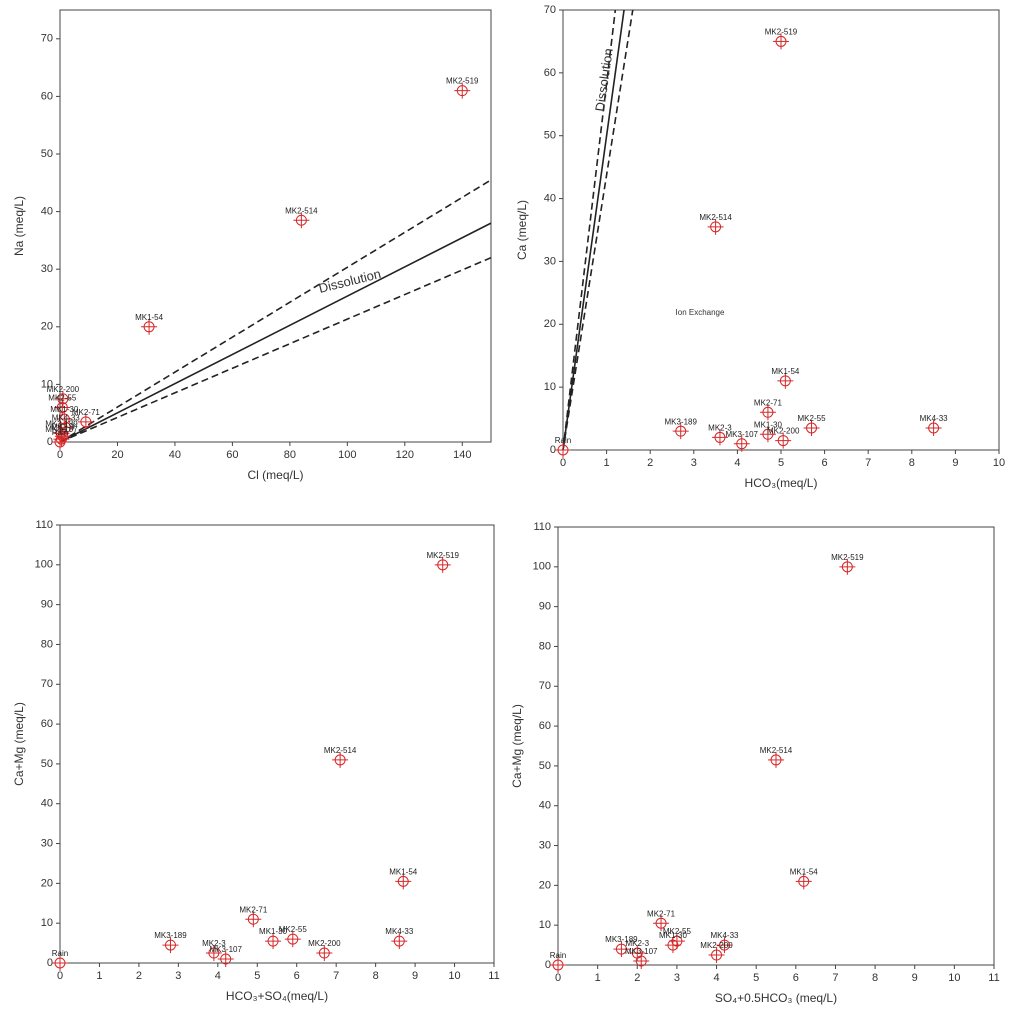 The width and height of the screenshot is (1009, 1014). What do you see at coordinates (19, 226) in the screenshot?
I see `y-axis-label: Na (meq/L)` at bounding box center [19, 226].